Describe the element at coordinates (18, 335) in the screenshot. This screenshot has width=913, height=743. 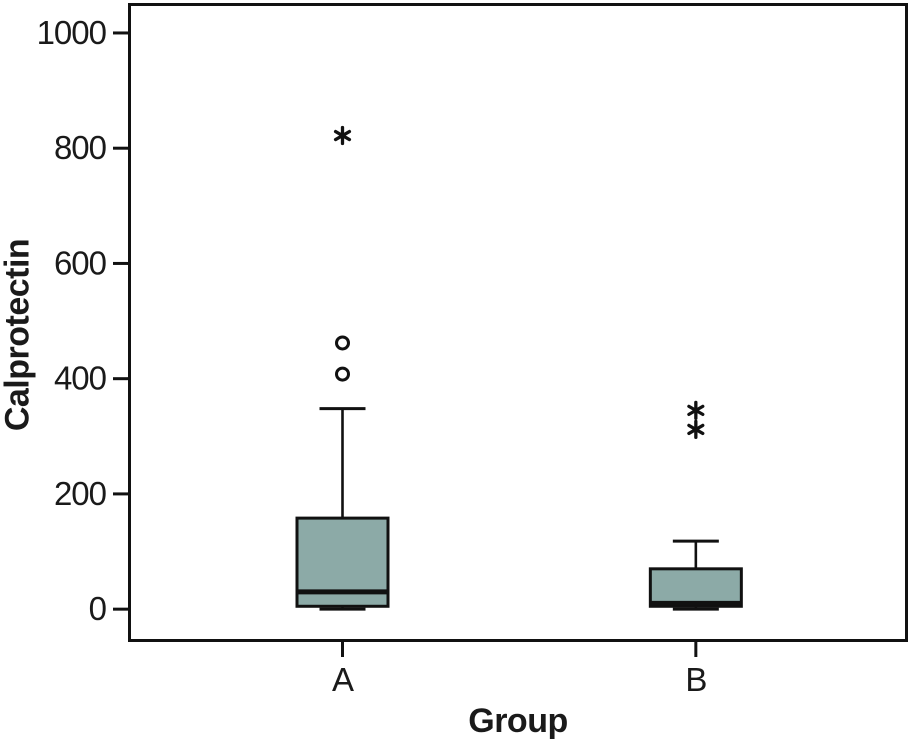
I see `y-axis-label: Calprotectin` at that location.